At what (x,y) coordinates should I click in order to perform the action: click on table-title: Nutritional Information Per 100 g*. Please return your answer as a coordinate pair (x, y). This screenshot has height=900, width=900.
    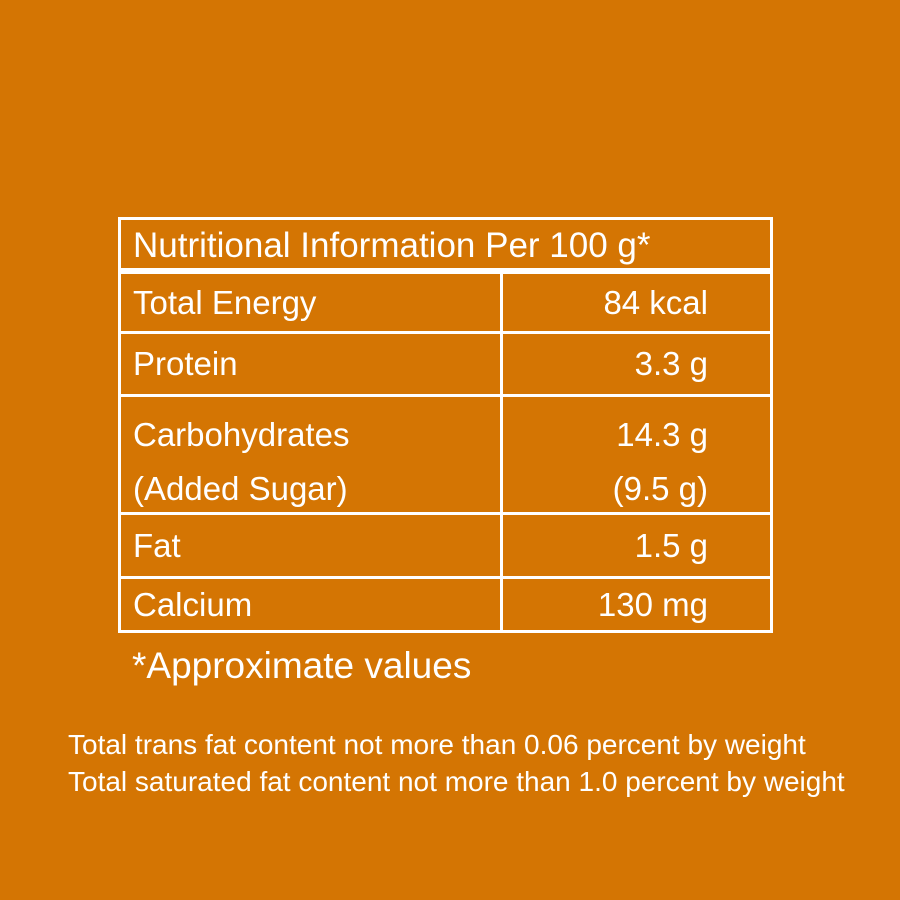
    Looking at the image, I should click on (445, 245).